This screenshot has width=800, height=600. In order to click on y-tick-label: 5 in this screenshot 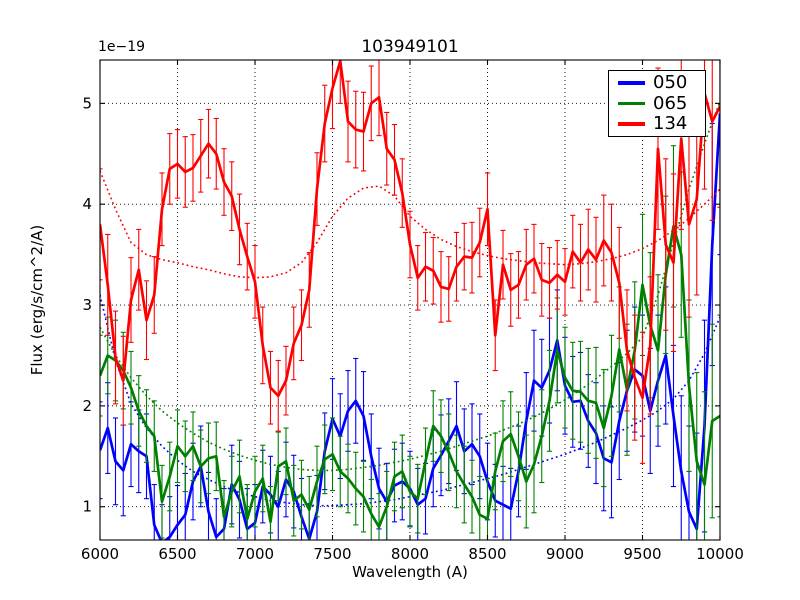, I will do `click(87, 103)`.